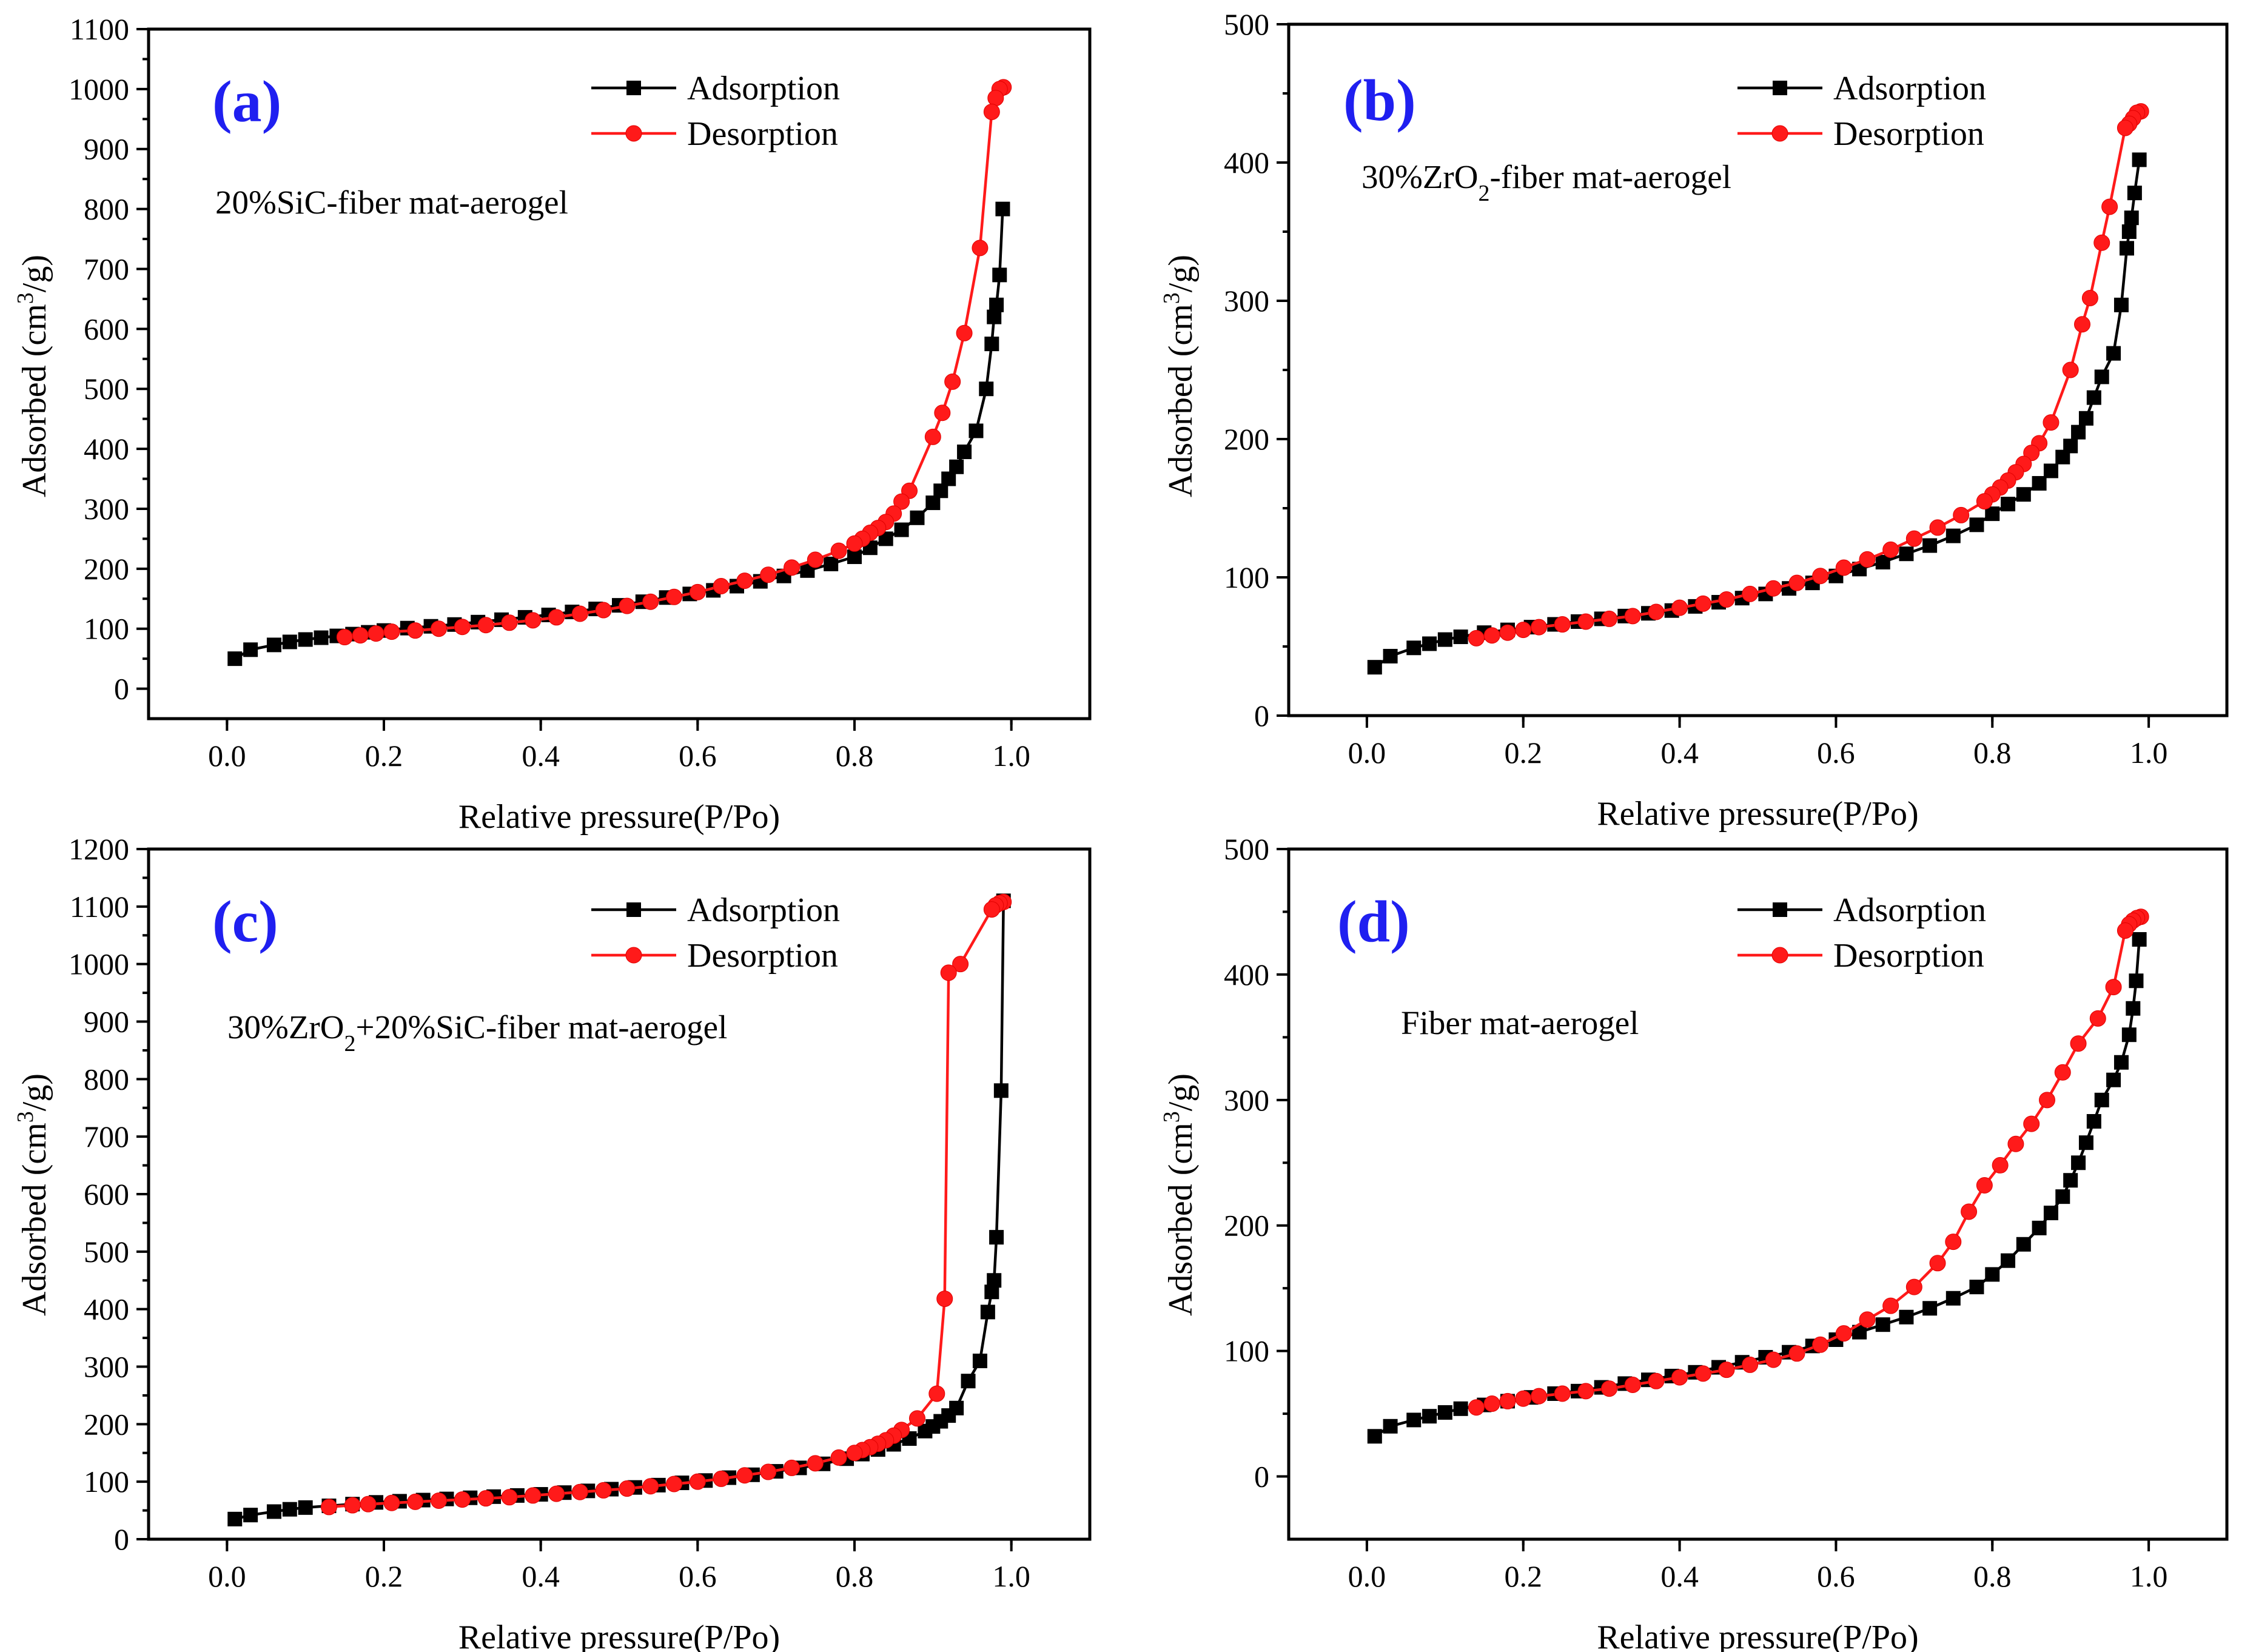 The width and height of the screenshot is (2256, 1652). I want to click on x-tick-label: 0.2, so click(1524, 753).